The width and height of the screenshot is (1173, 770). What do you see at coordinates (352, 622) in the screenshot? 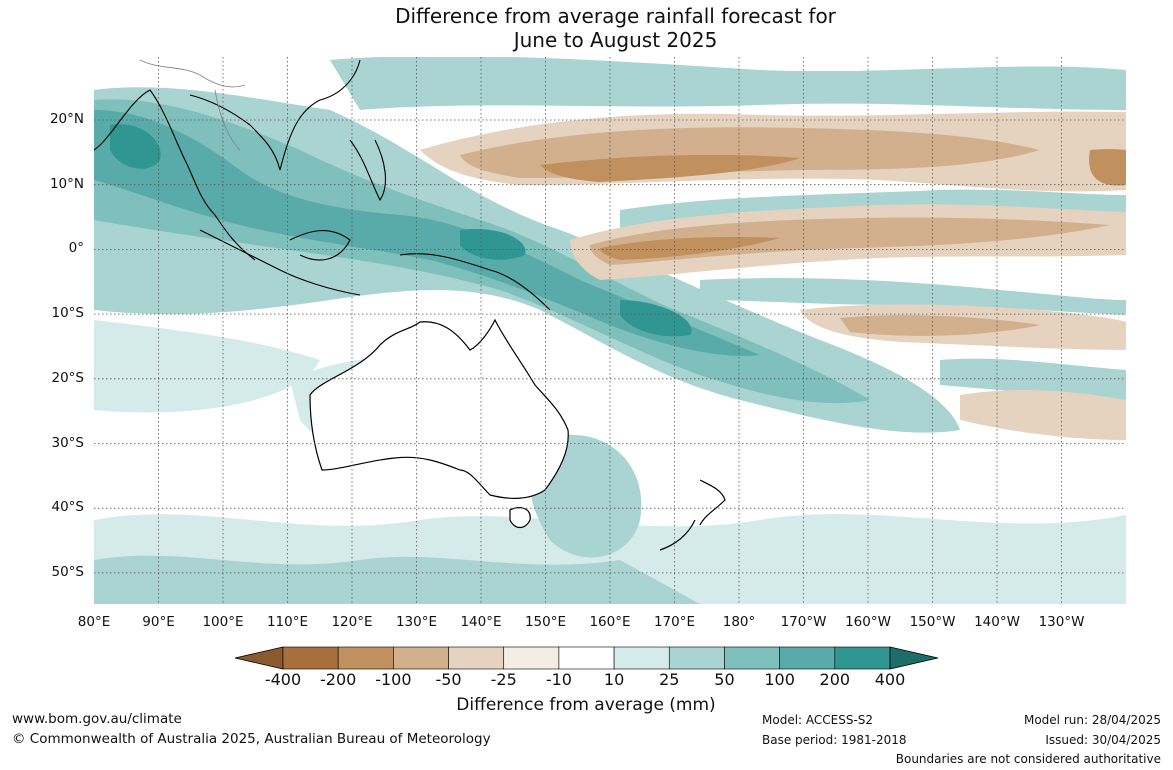
I see `longitude-label: 120°E` at bounding box center [352, 622].